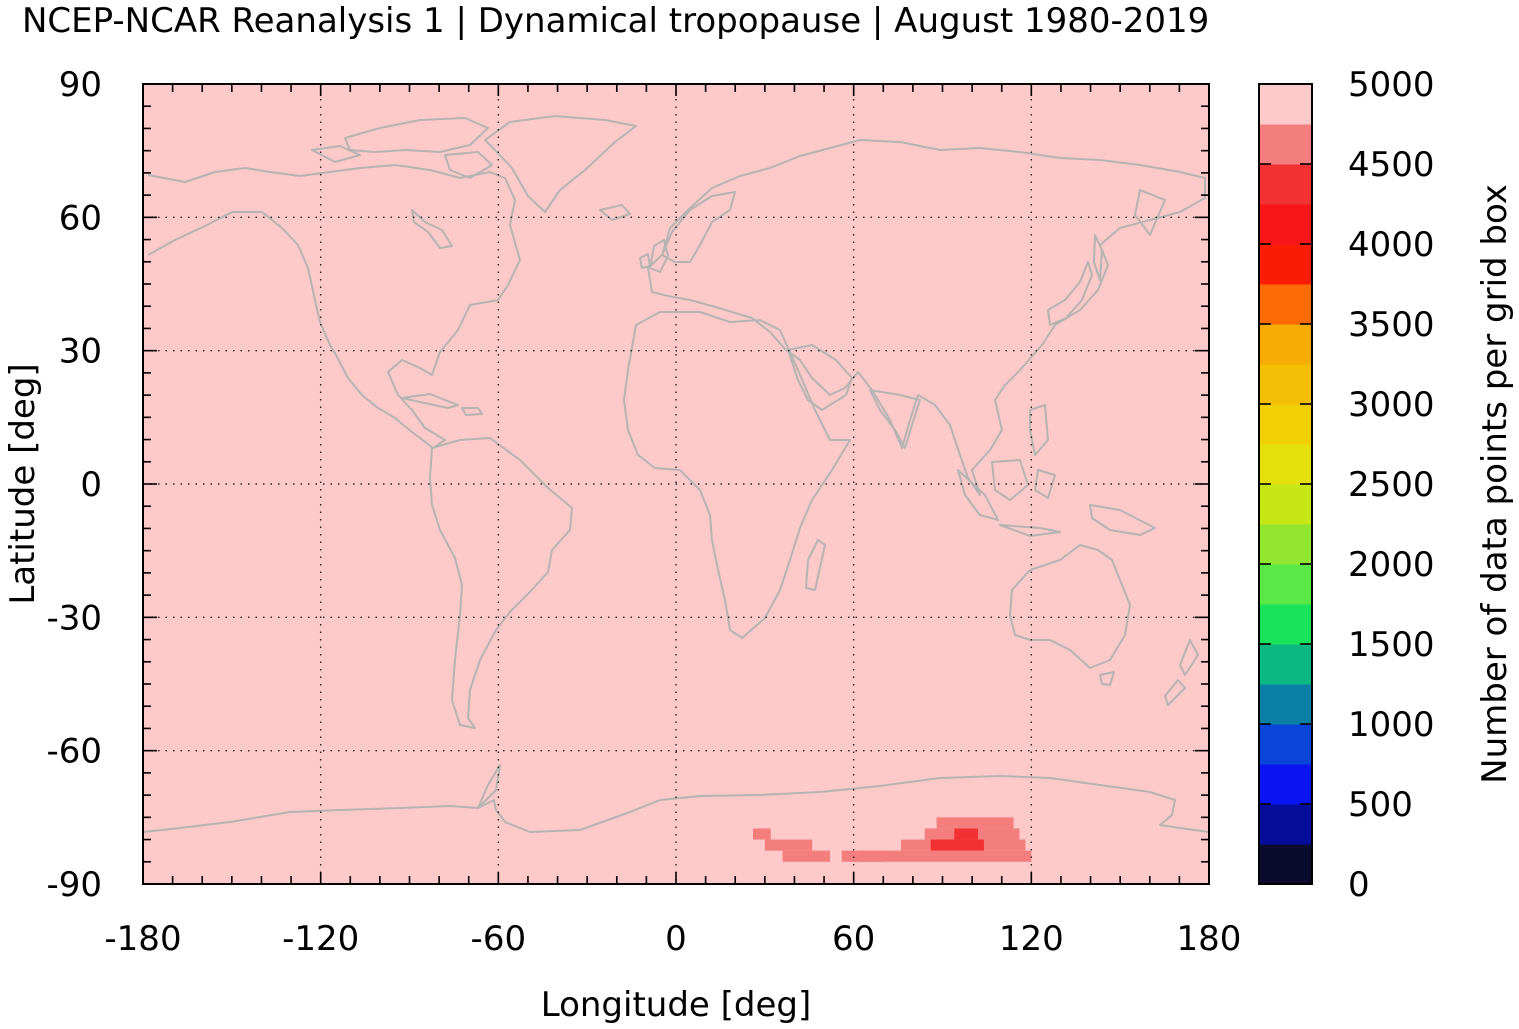 The height and width of the screenshot is (1029, 1519). What do you see at coordinates (80, 352) in the screenshot?
I see `y-tick-label: 30` at bounding box center [80, 352].